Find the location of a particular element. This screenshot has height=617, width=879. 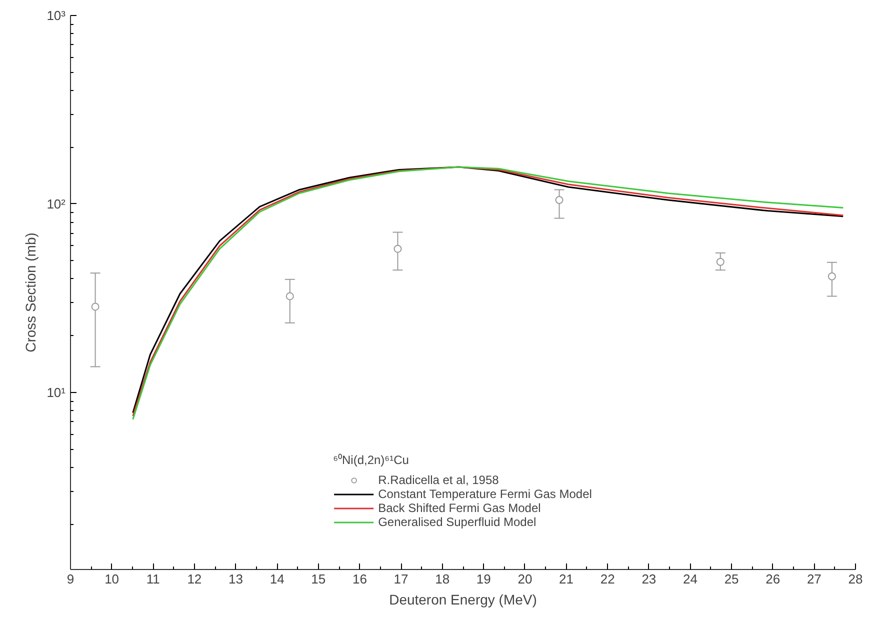

x-tick-label: 27 is located at coordinates (814, 579).